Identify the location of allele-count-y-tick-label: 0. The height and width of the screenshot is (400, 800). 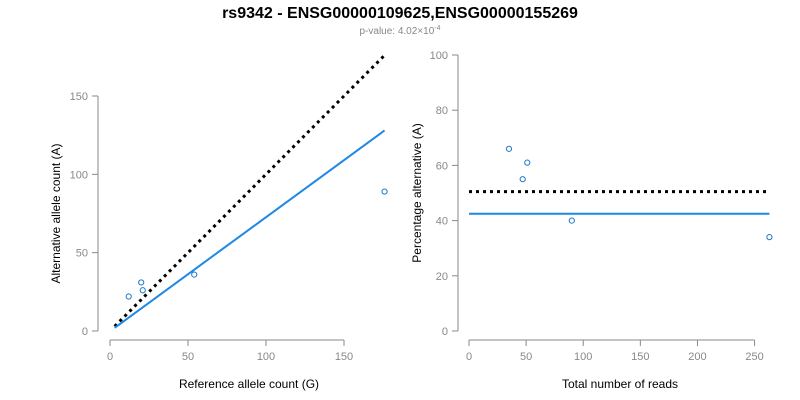
(85, 332).